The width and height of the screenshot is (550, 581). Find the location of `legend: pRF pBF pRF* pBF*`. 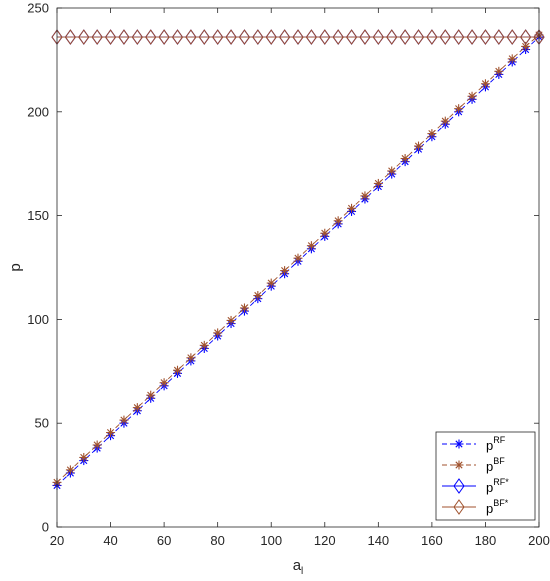

legend: pRF pBF pRF* pBF* is located at coordinates (485, 476).